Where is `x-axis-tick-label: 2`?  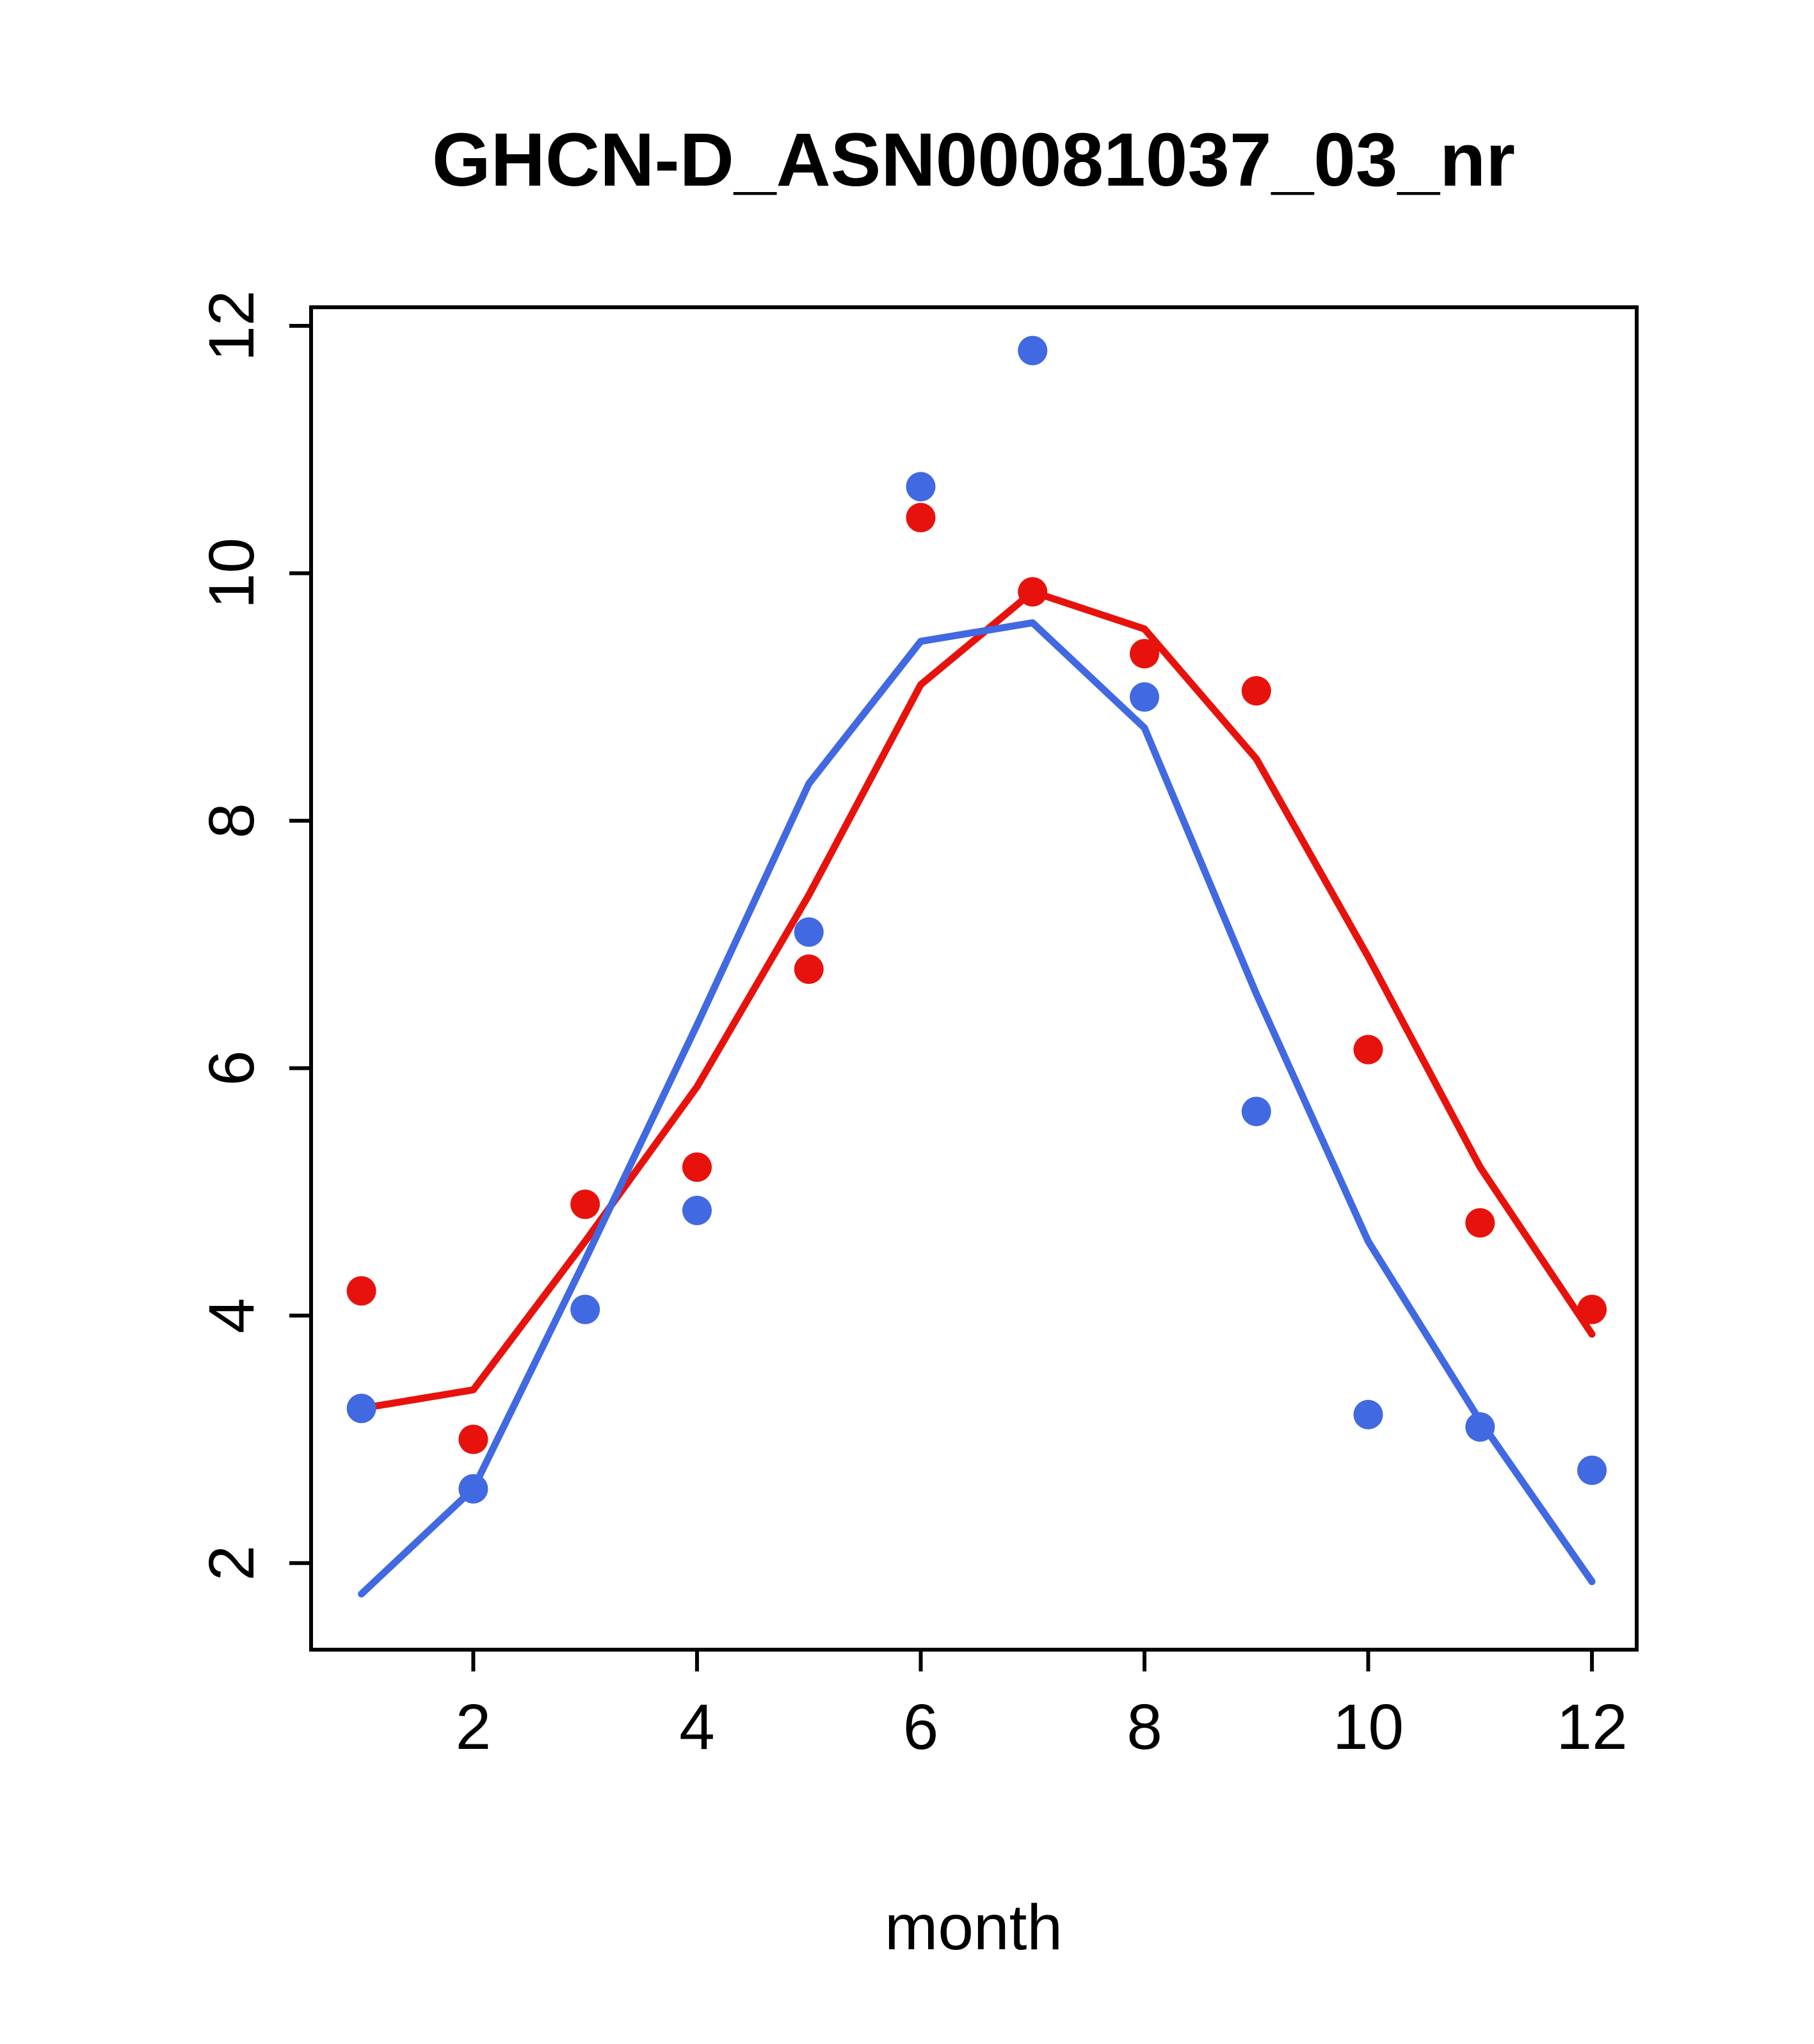
x-axis-tick-label: 2 is located at coordinates (474, 1727).